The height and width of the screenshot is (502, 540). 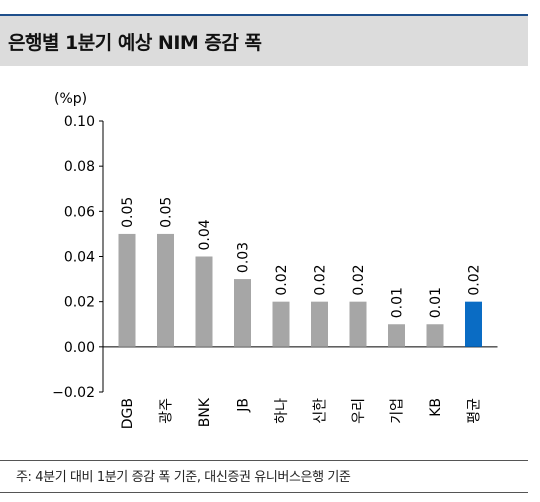 I want to click on footnote: 주: 4분기 대비 1분기 증감 폭 기준, 대신증권 유니버스은행 기준, so click(x=183, y=477).